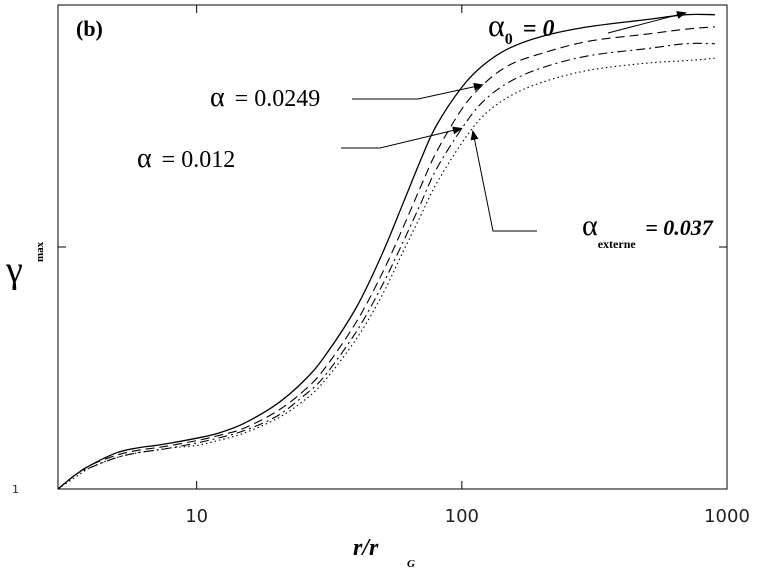 The image size is (757, 570). What do you see at coordinates (14, 270) in the screenshot?
I see `y-axis-label: γ` at bounding box center [14, 270].